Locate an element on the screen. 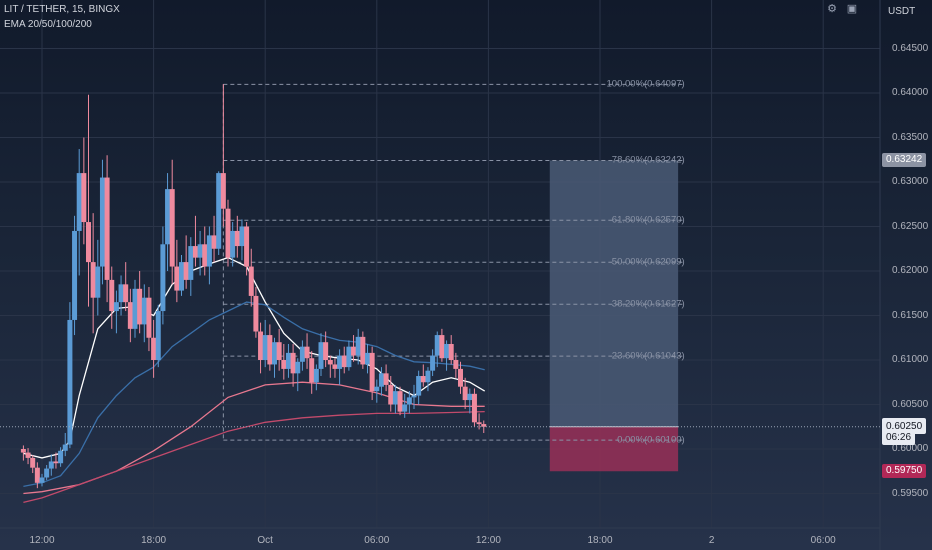 The image size is (932, 550). ema-200-line is located at coordinates (254, 457).